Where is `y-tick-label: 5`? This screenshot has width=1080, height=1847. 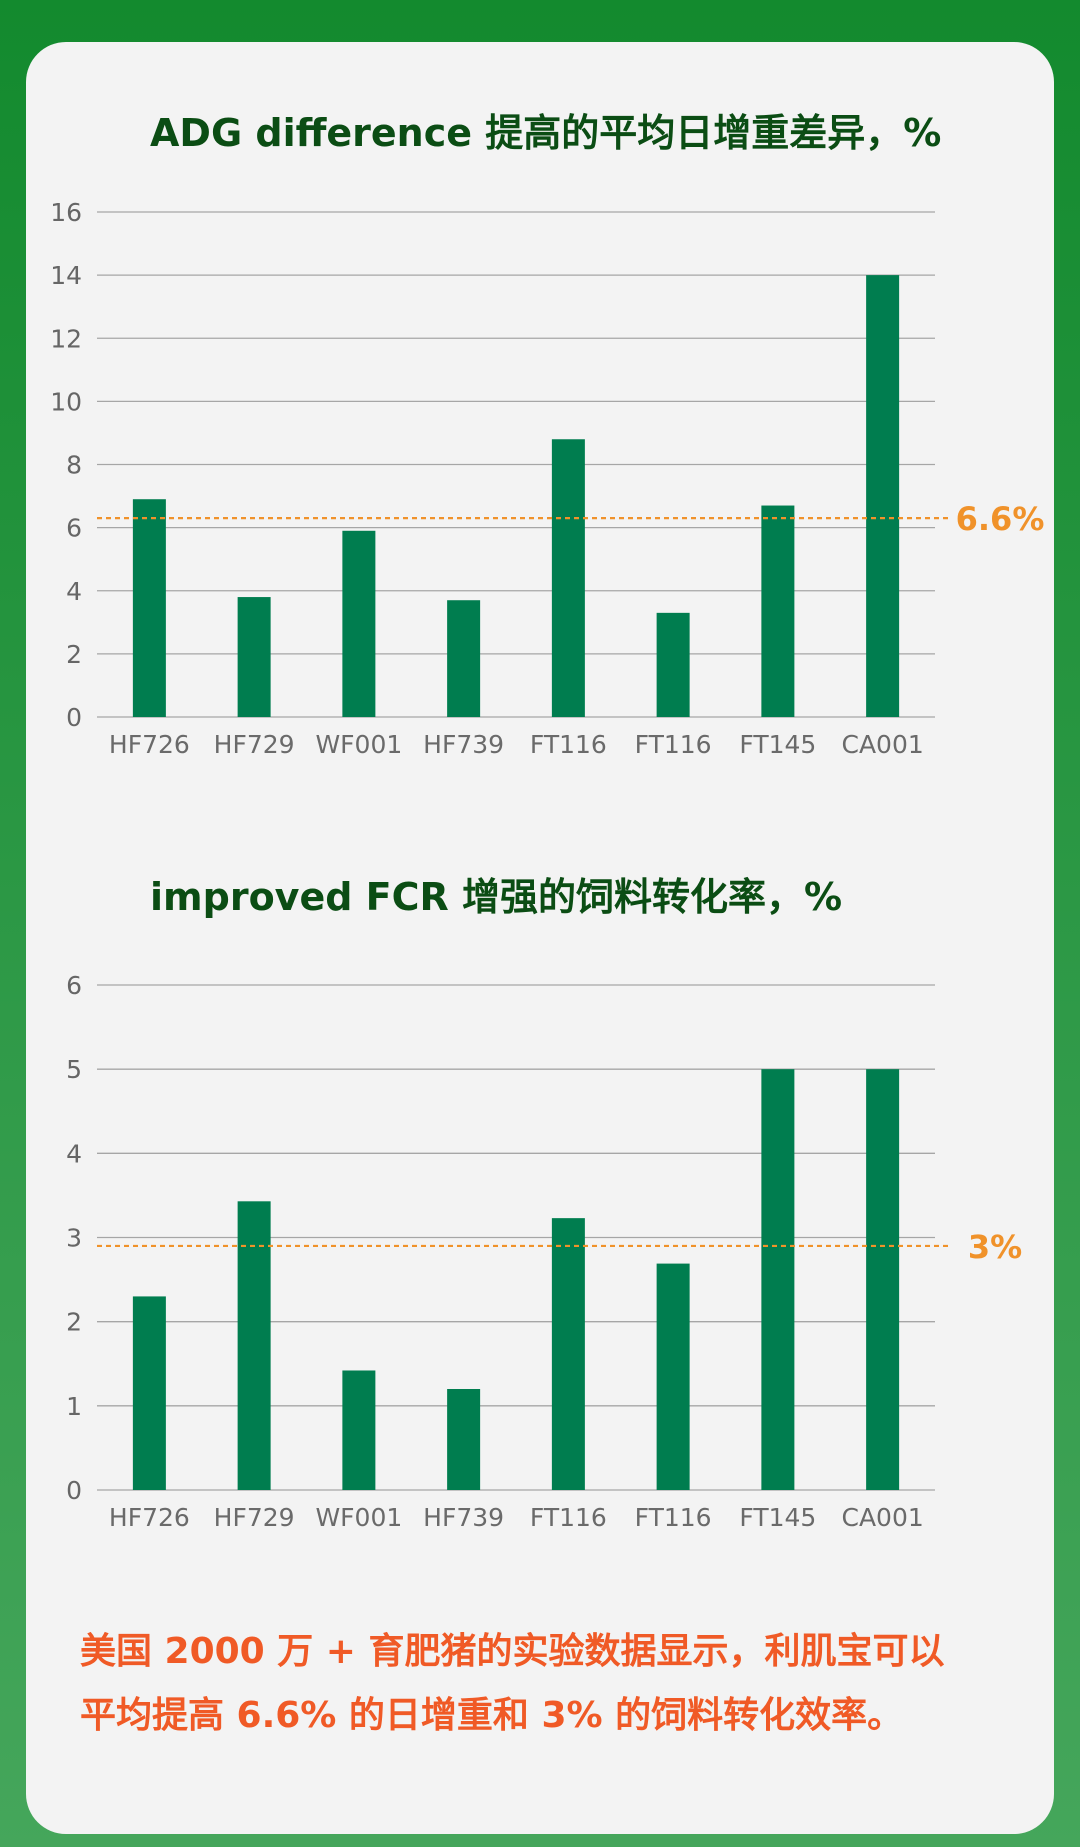 y-tick-label: 5 is located at coordinates (74, 1069).